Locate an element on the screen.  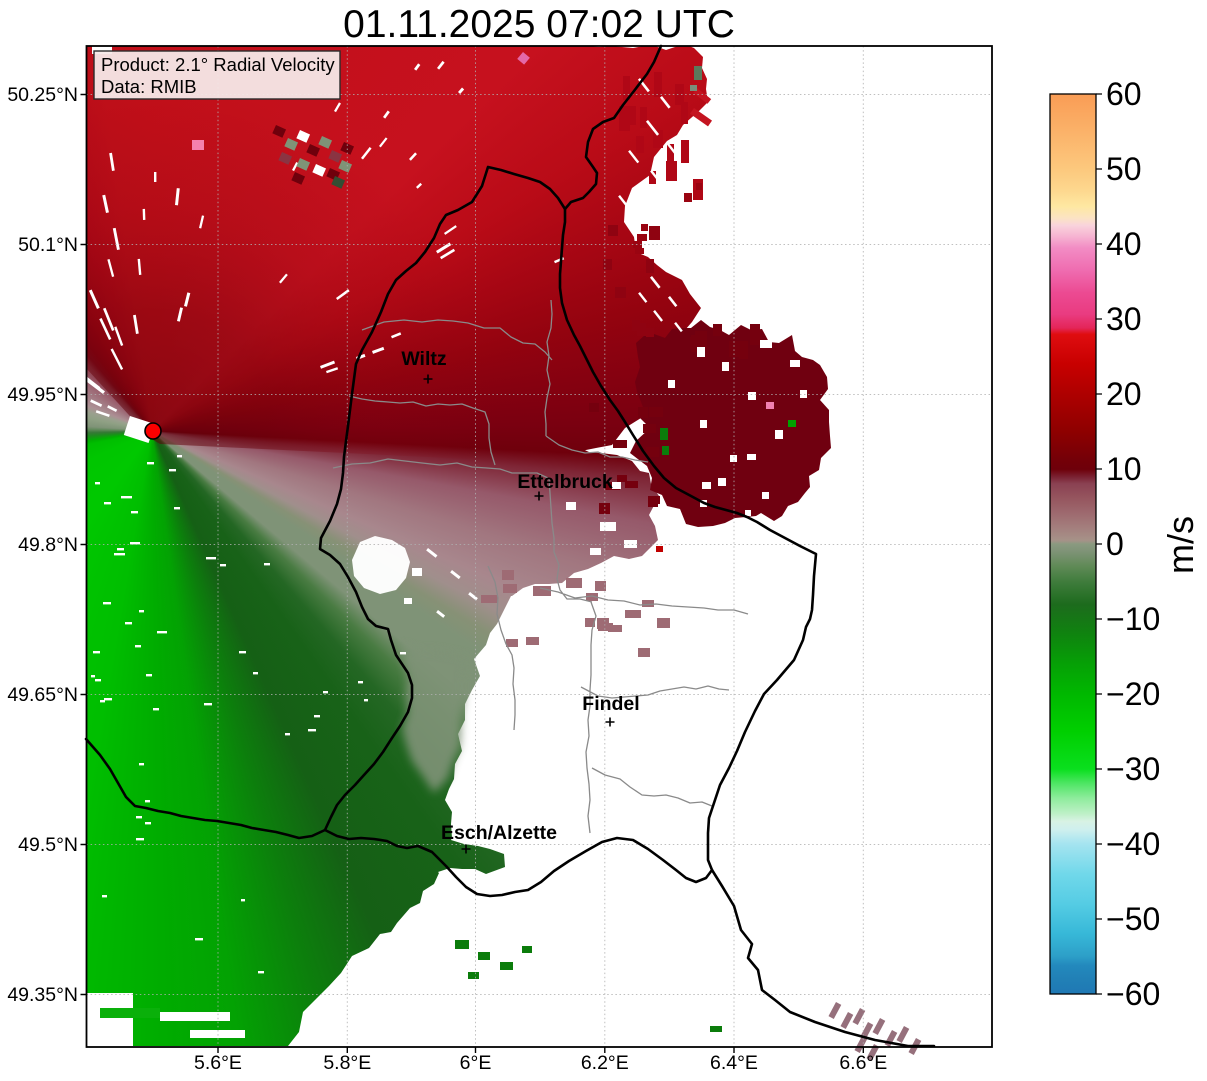
svg-text: 49.8°N is located at coordinates (48, 545).